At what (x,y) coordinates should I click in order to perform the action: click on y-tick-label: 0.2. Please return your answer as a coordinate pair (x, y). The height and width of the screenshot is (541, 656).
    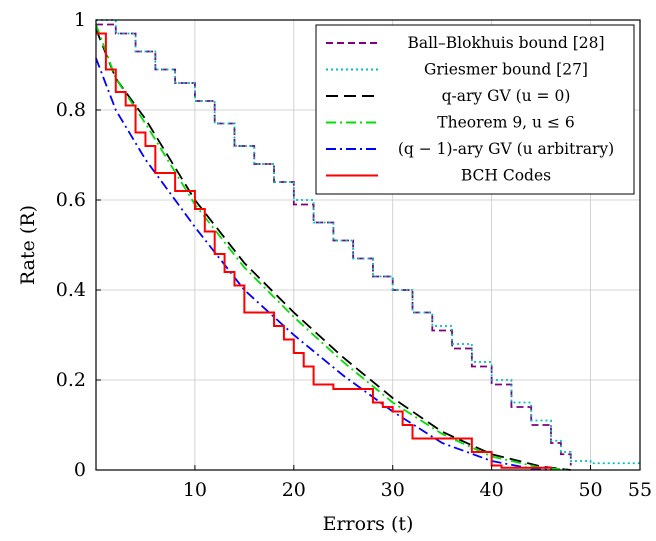
    Looking at the image, I should click on (71, 380).